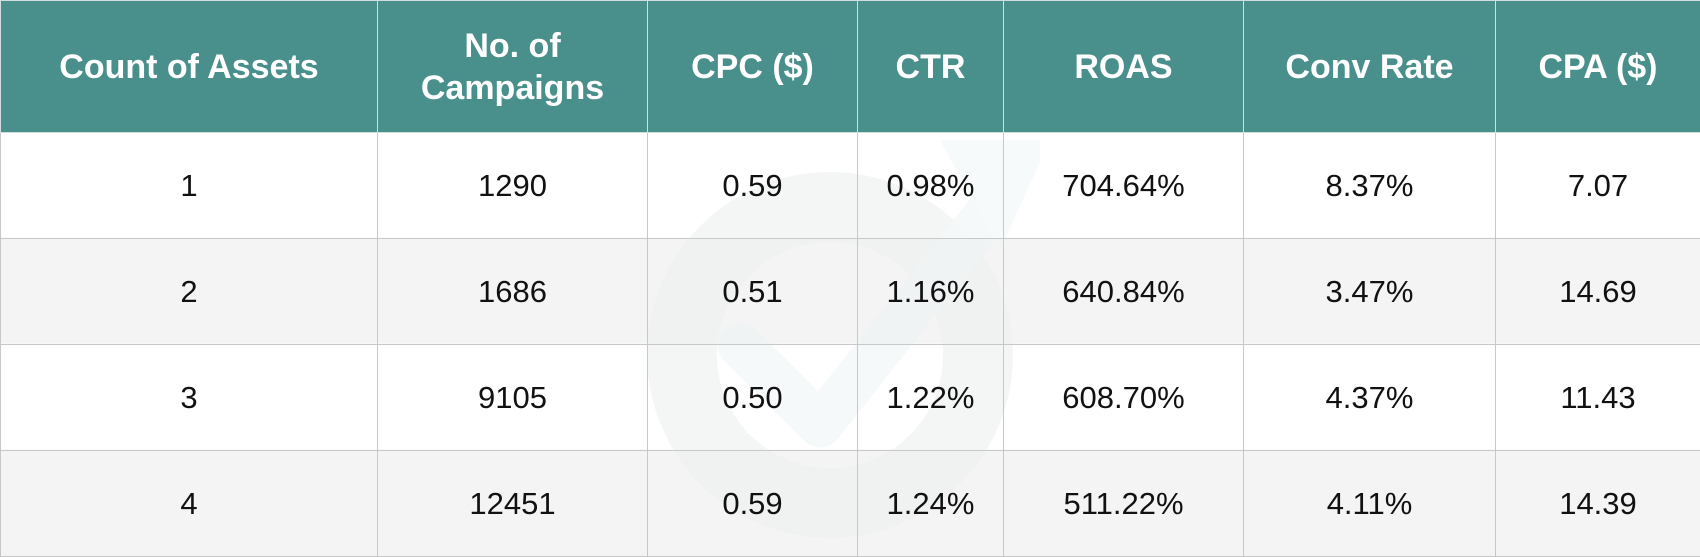  What do you see at coordinates (189, 292) in the screenshot?
I see `cell-count-of-assets: 2` at bounding box center [189, 292].